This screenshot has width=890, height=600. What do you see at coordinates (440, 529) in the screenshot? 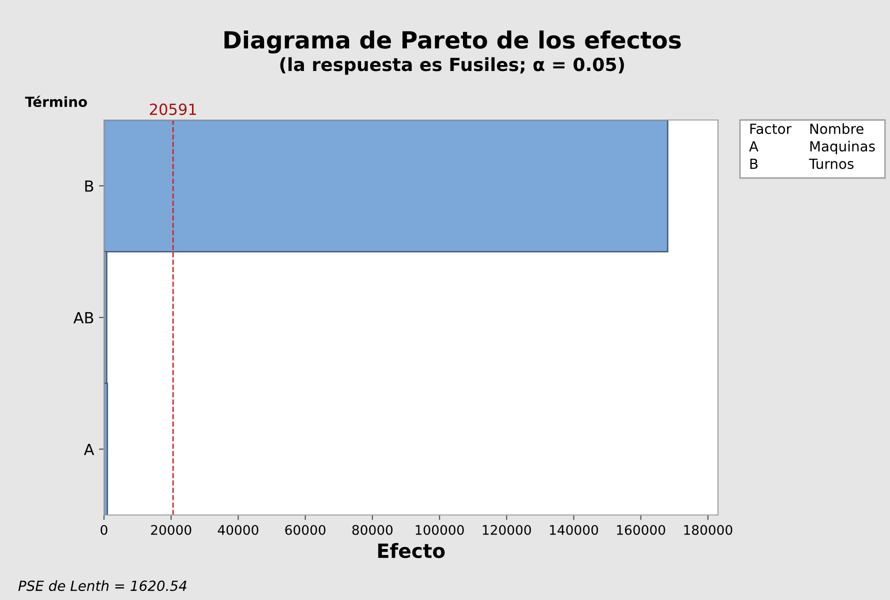
I see `x-tick-label: 100000` at bounding box center [440, 529].